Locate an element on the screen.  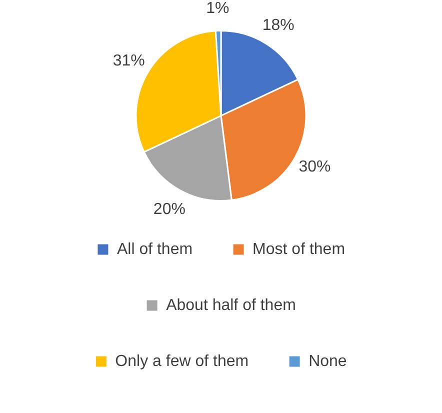
data-label: 1% is located at coordinates (218, 9).